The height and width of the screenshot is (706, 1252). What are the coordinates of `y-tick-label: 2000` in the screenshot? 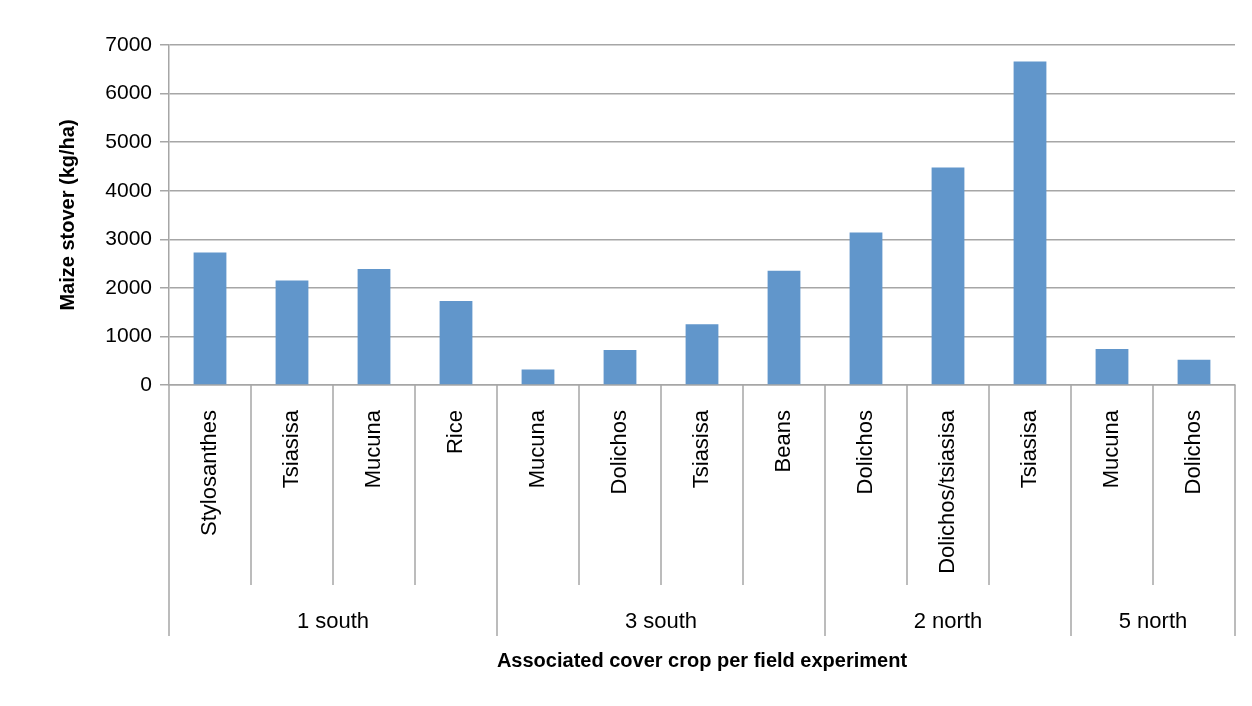 It's located at (128, 286).